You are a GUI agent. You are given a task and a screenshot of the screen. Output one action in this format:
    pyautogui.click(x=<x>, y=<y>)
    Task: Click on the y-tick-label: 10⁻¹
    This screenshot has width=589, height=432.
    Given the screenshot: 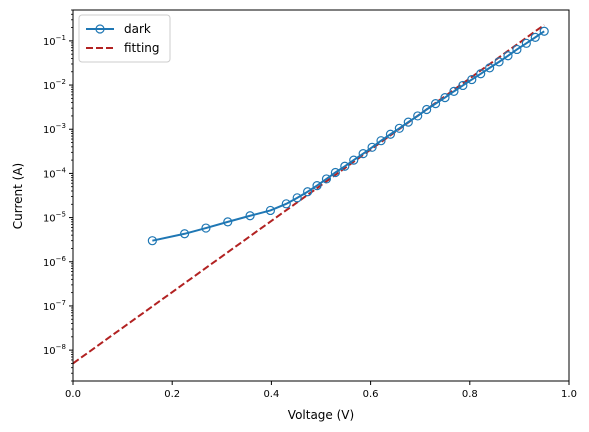 What is the action you would take?
    pyautogui.click(x=54, y=41)
    